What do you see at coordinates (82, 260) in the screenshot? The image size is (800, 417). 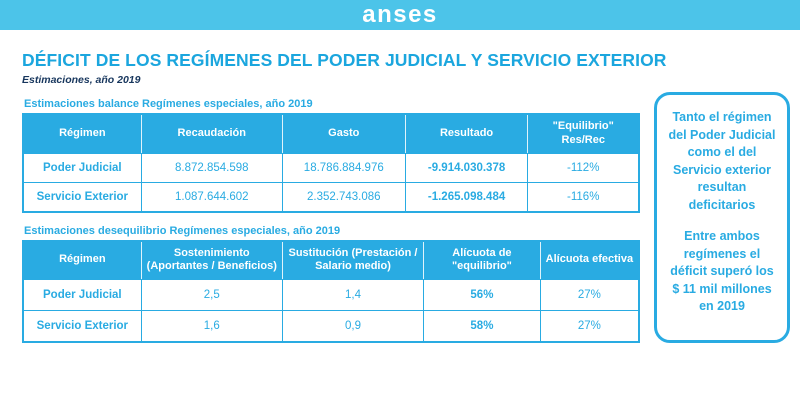 I see `deseq-header-regimen: Régimen` at bounding box center [82, 260].